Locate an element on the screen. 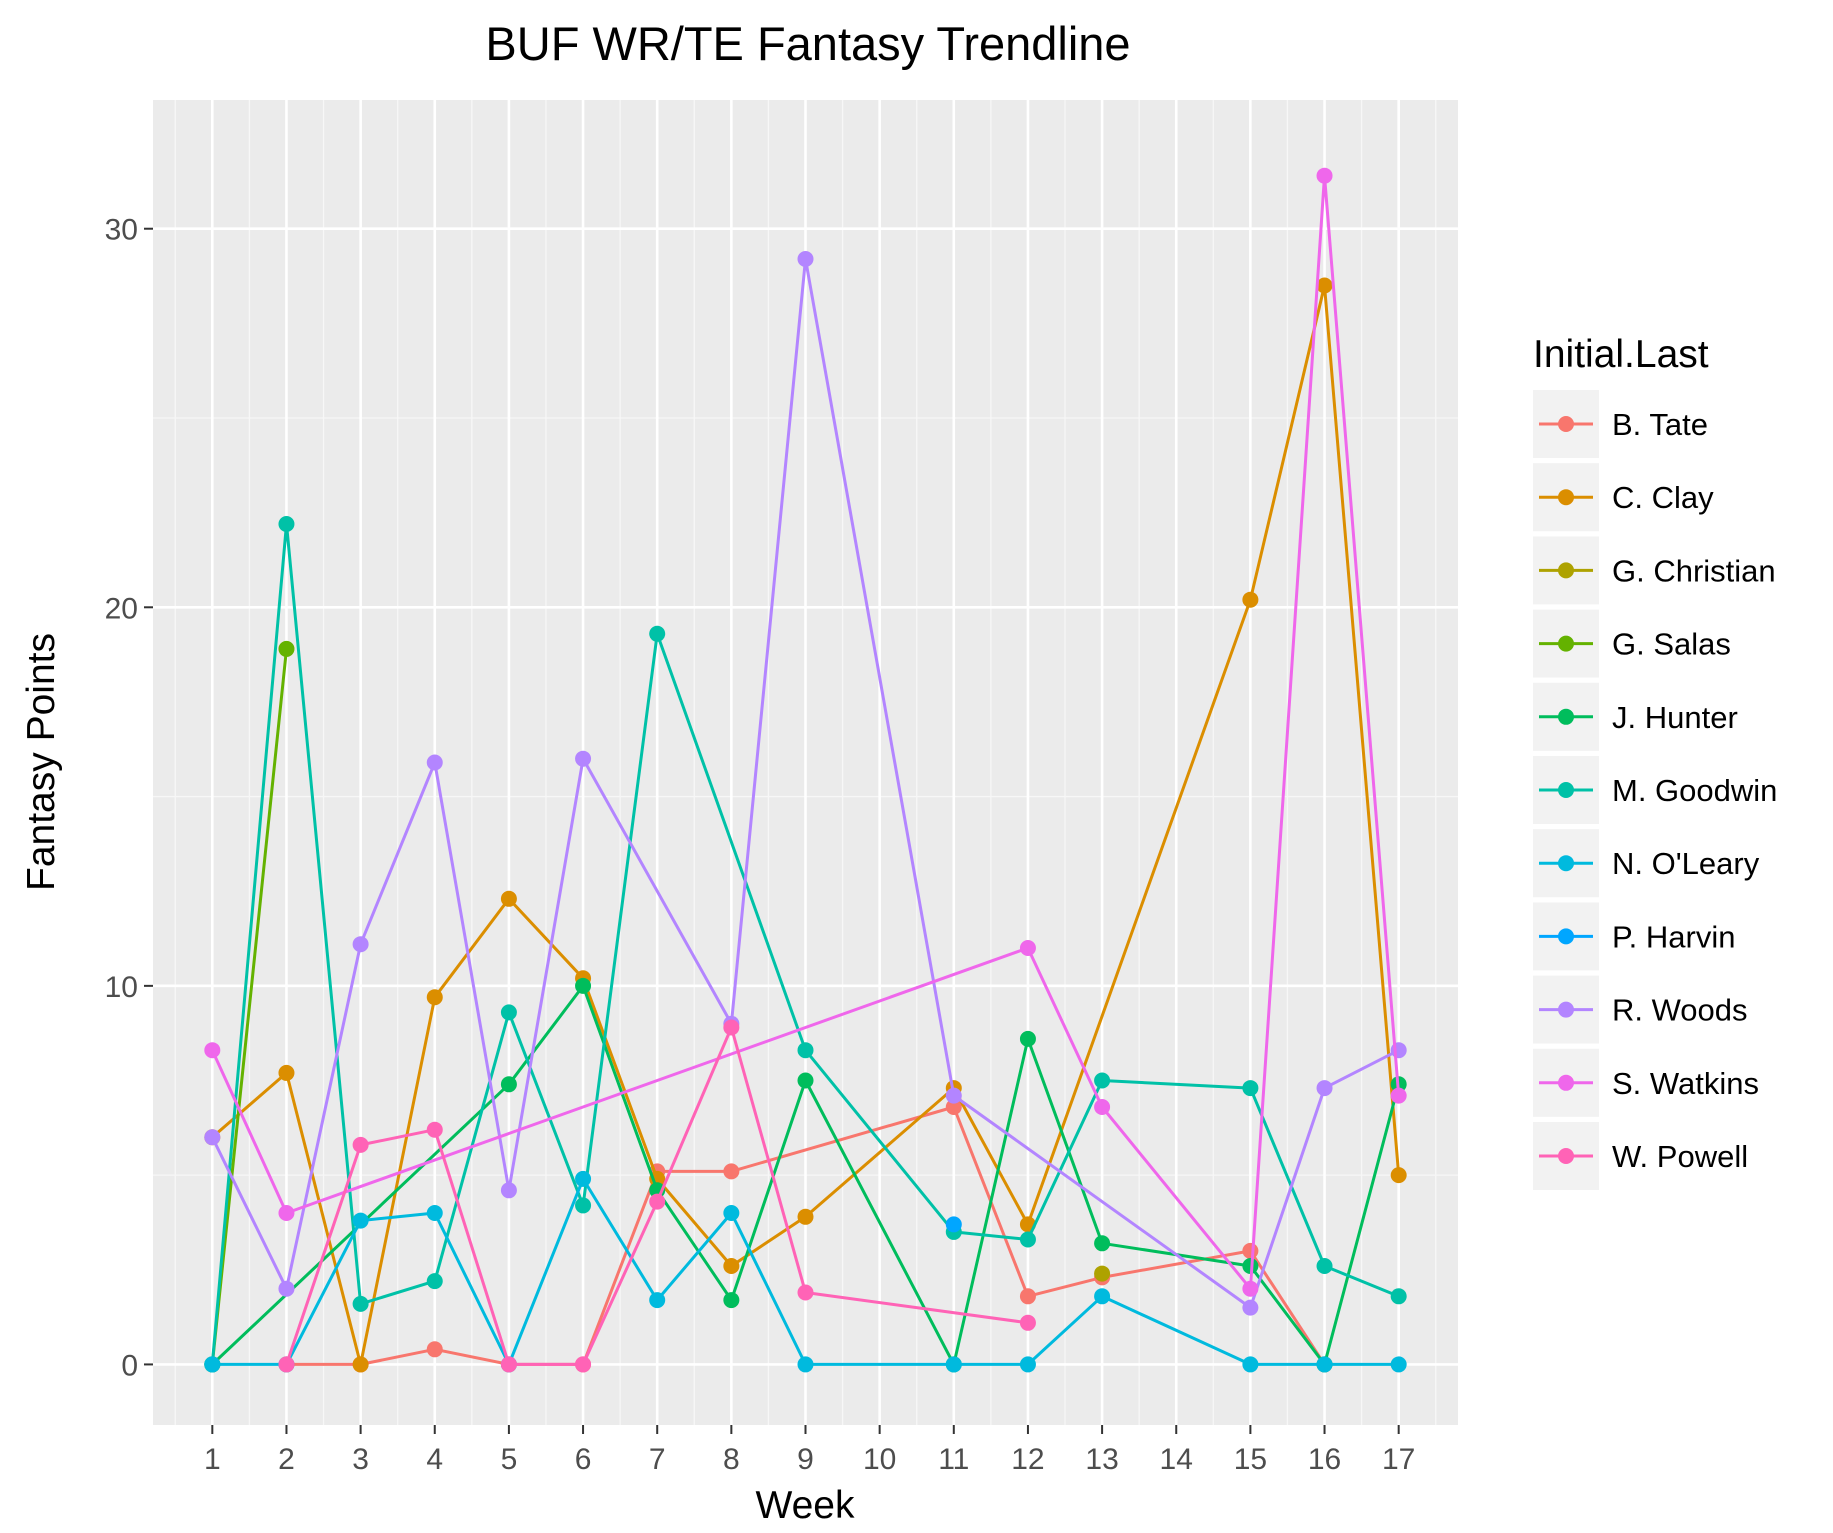  data-point-g-salas is located at coordinates (286, 648).